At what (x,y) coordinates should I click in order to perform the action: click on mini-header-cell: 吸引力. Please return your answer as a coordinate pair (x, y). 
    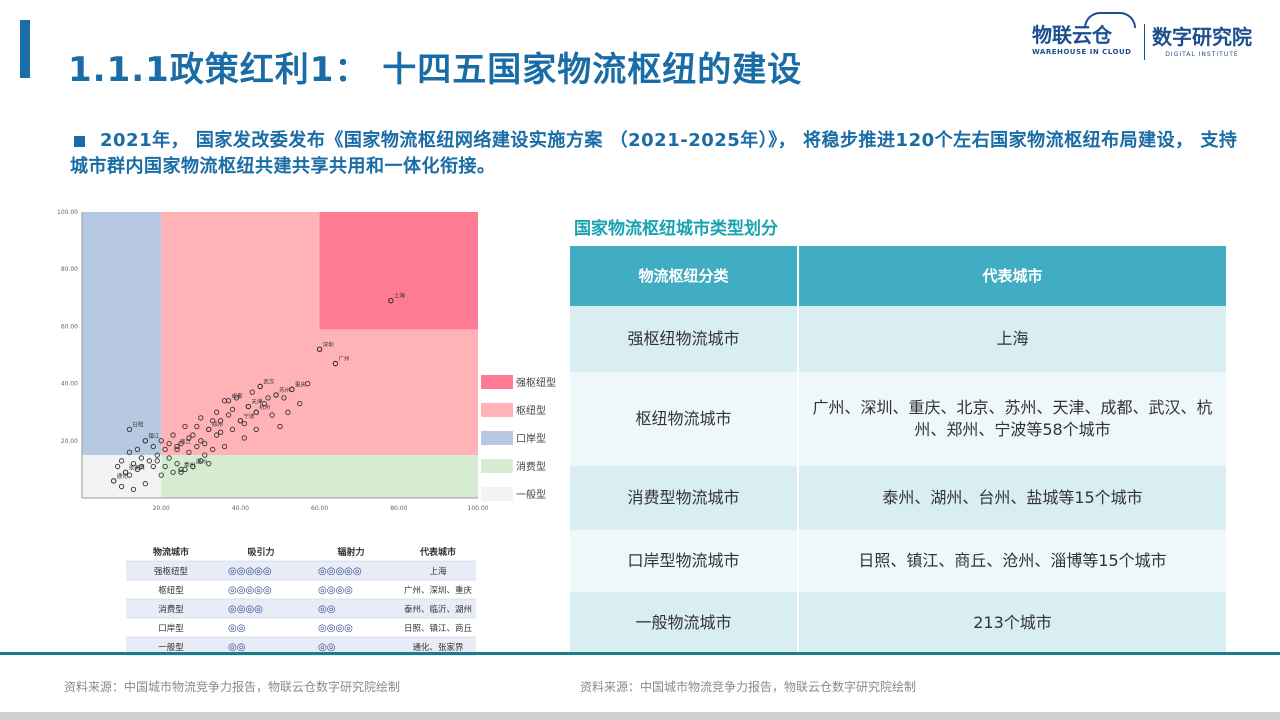
    Looking at the image, I should click on (260, 552).